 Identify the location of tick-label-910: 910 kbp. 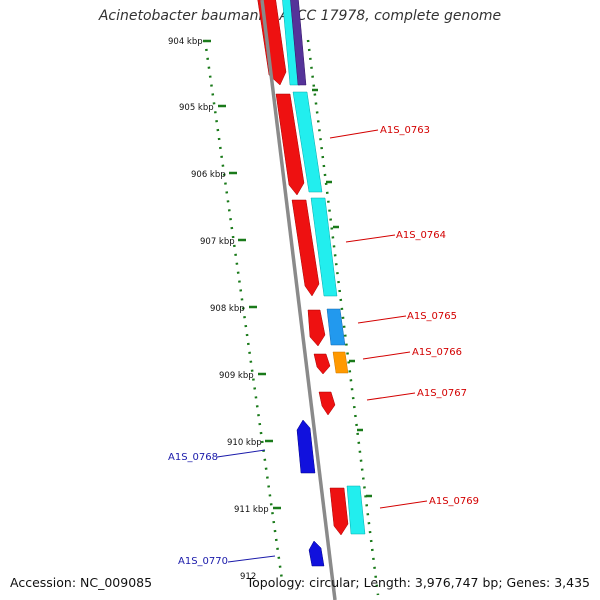
(244, 443).